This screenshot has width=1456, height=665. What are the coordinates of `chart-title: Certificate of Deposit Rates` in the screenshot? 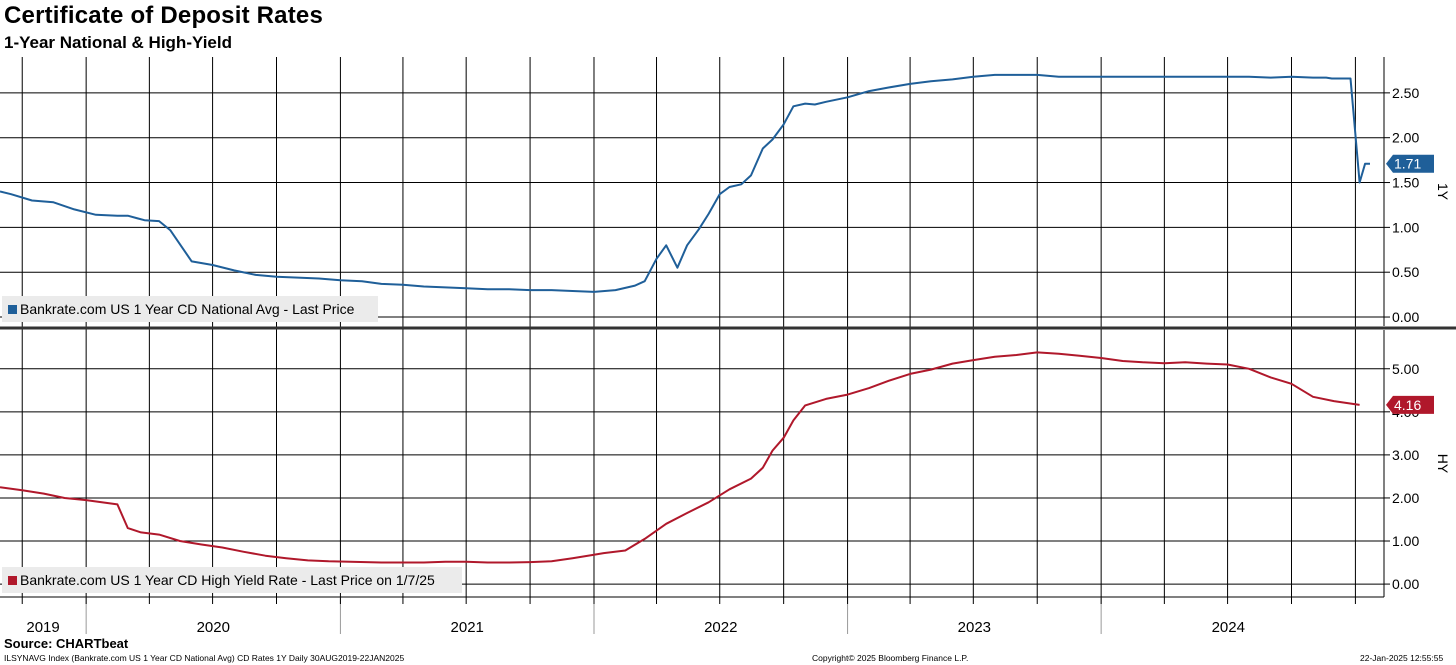 It's located at (164, 15).